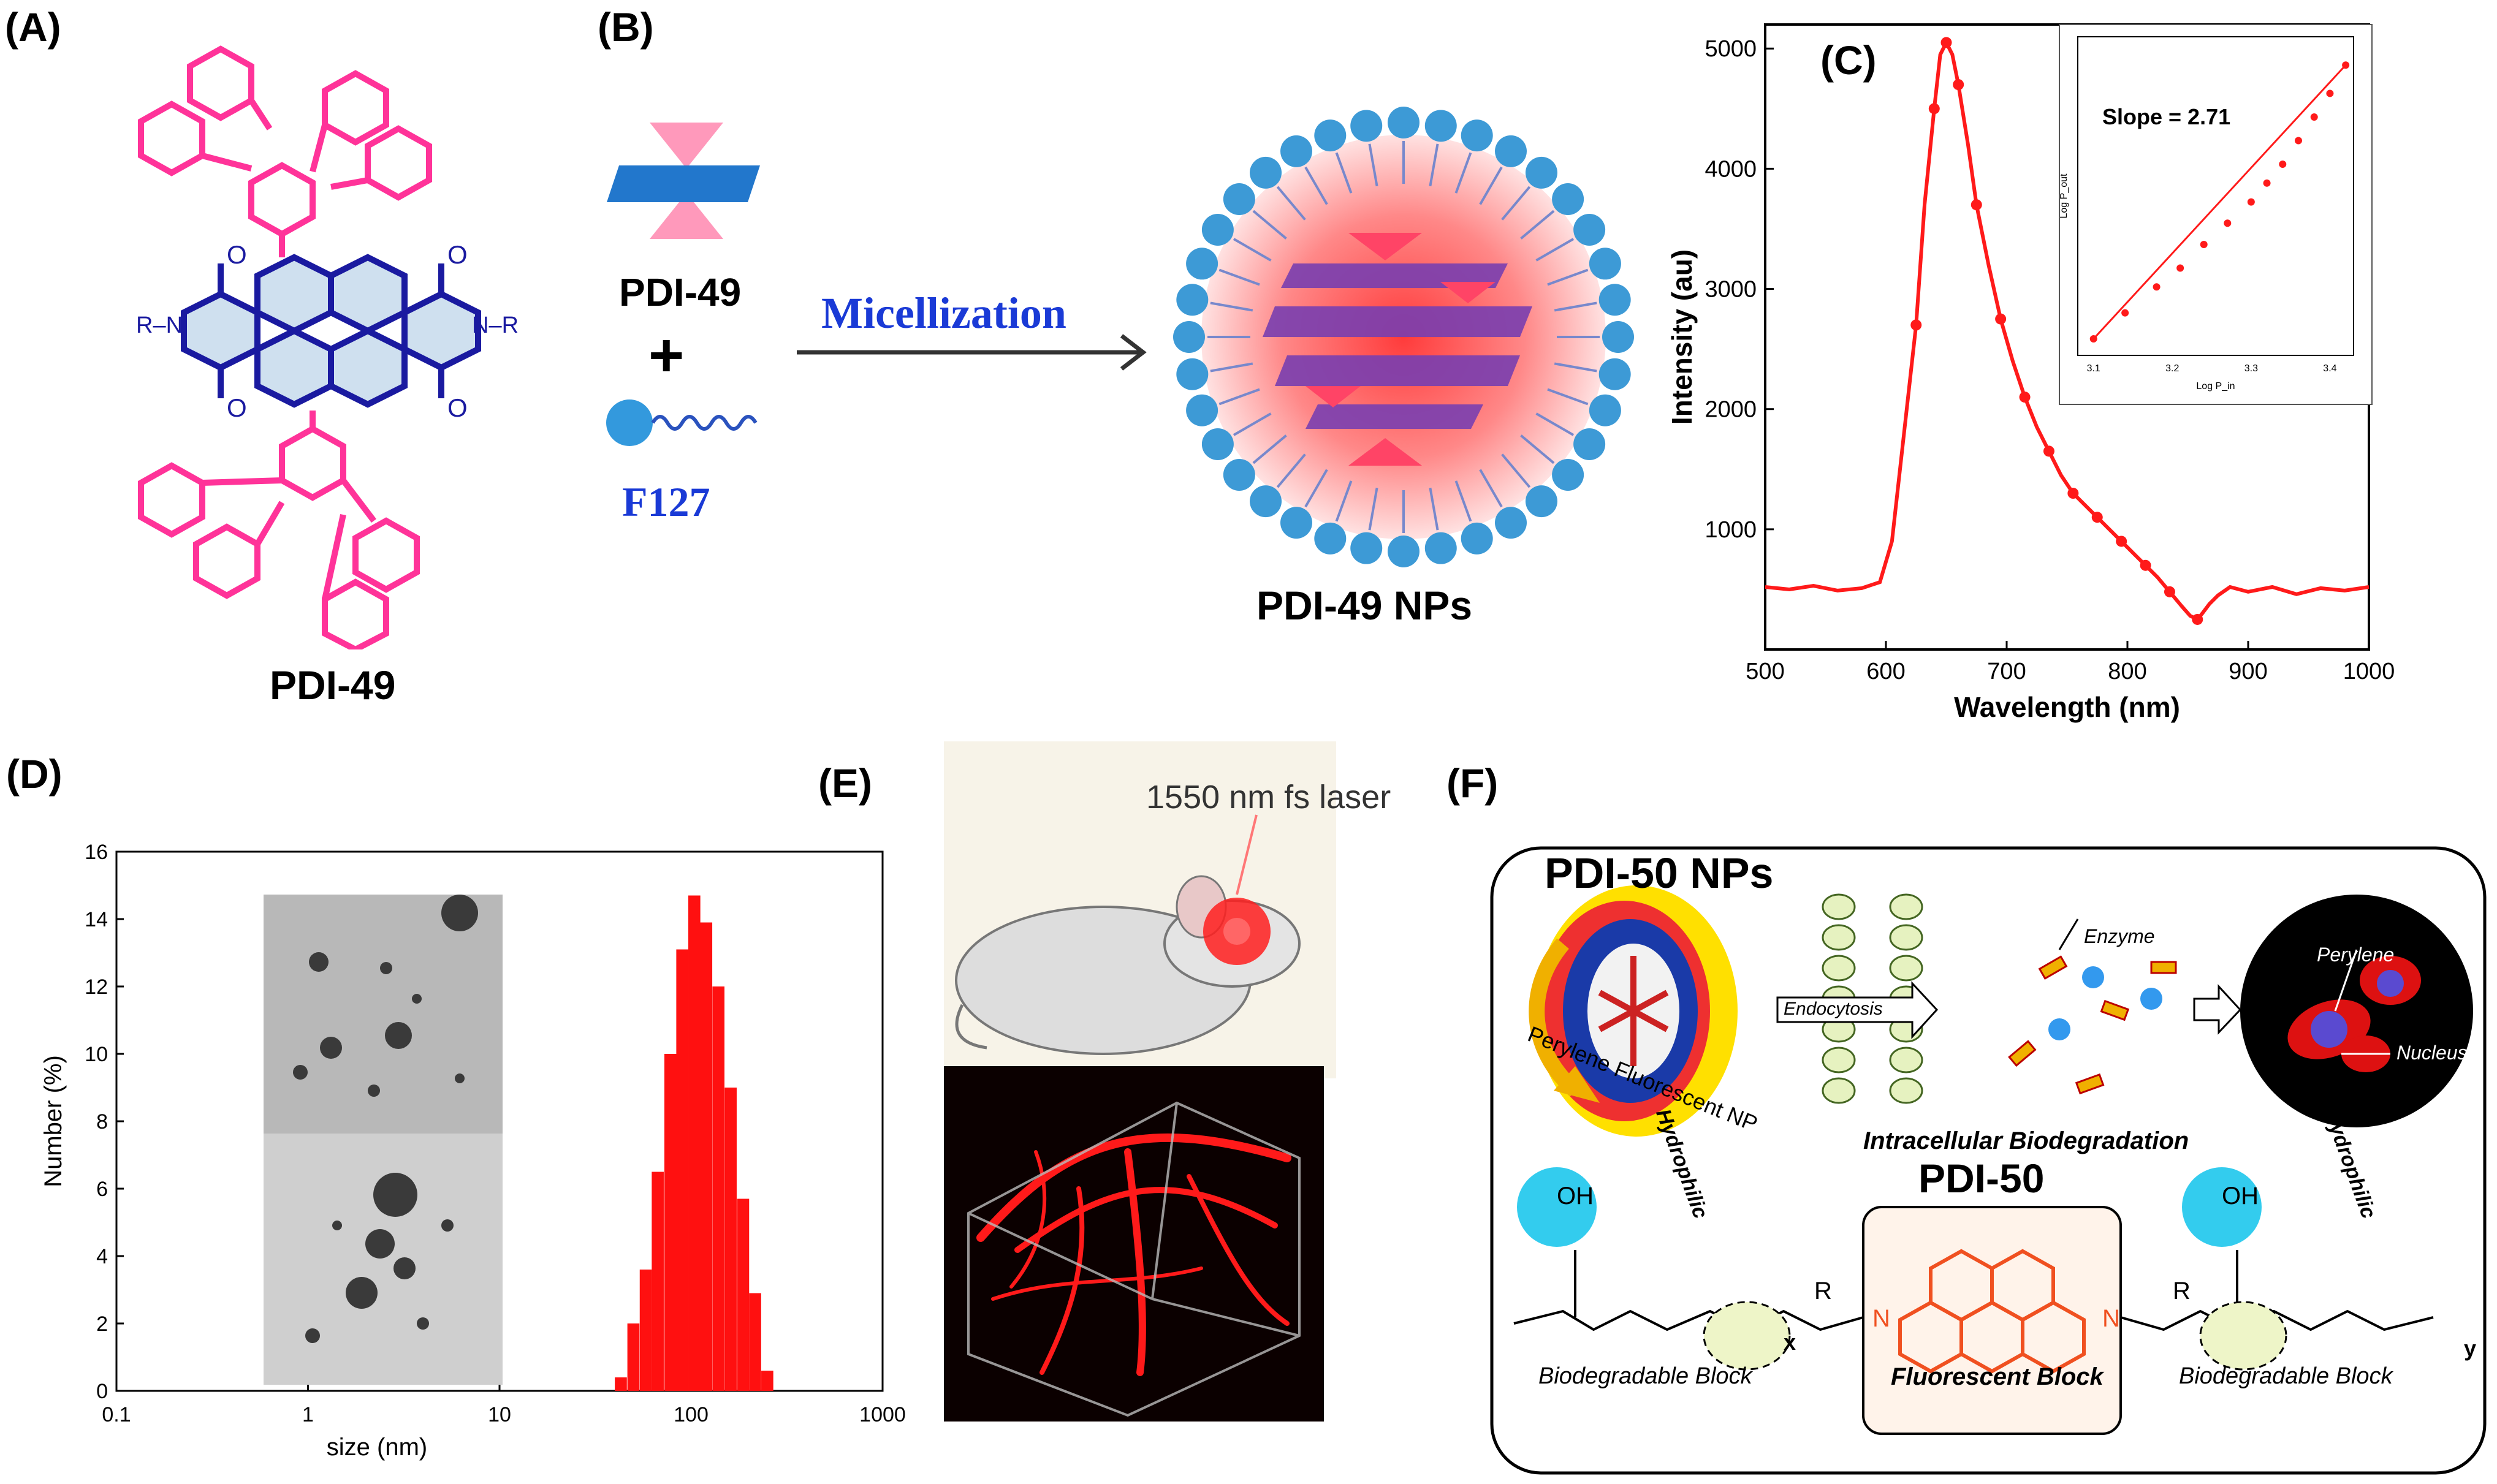  Describe the element at coordinates (2215, 196) in the screenshot. I see `inset-axes` at that location.